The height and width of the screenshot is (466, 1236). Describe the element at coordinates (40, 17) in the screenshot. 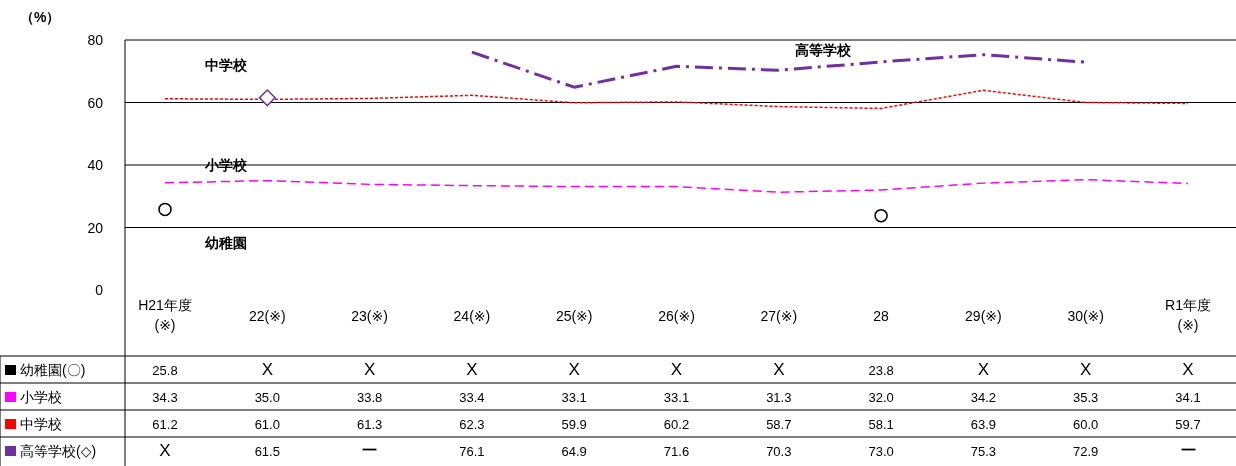

I see `y-axis-title: （%）` at that location.